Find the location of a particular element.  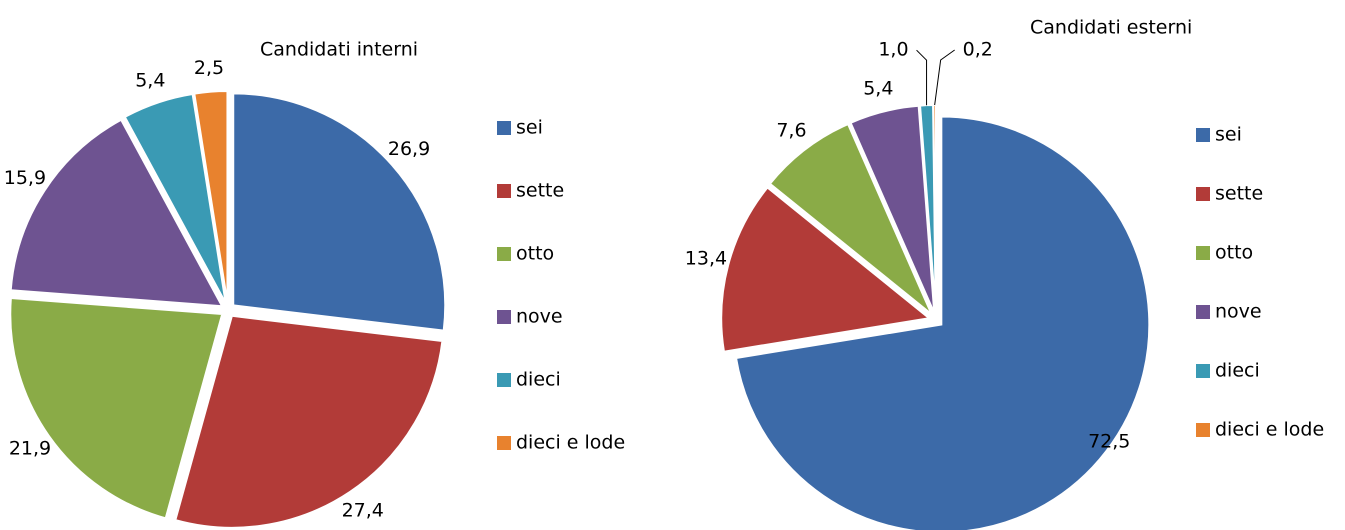

chart-title: Candidati esterni is located at coordinates (1111, 28).